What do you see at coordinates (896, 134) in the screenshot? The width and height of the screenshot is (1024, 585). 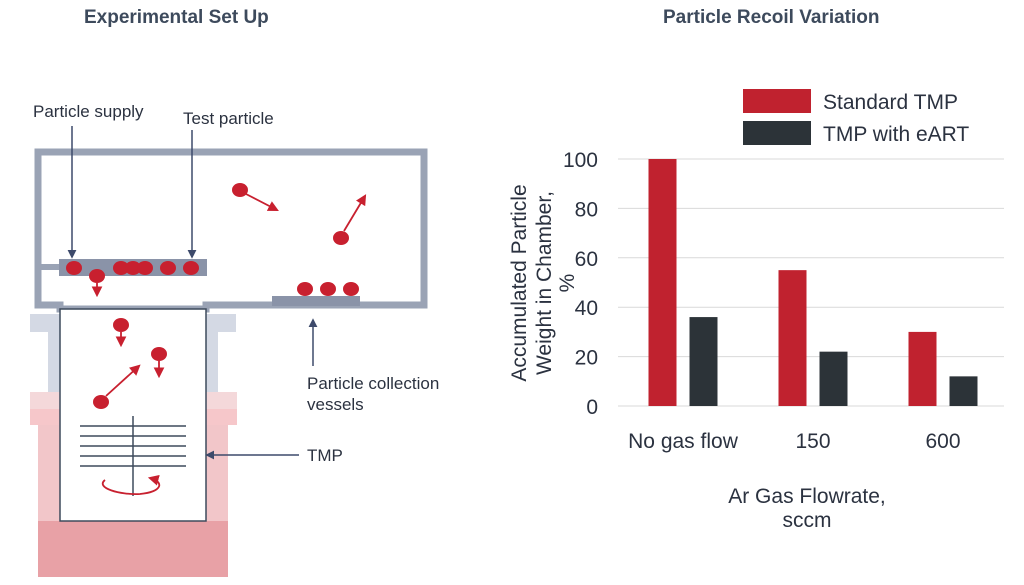 I see `legend-label-1: TMP with eART` at bounding box center [896, 134].